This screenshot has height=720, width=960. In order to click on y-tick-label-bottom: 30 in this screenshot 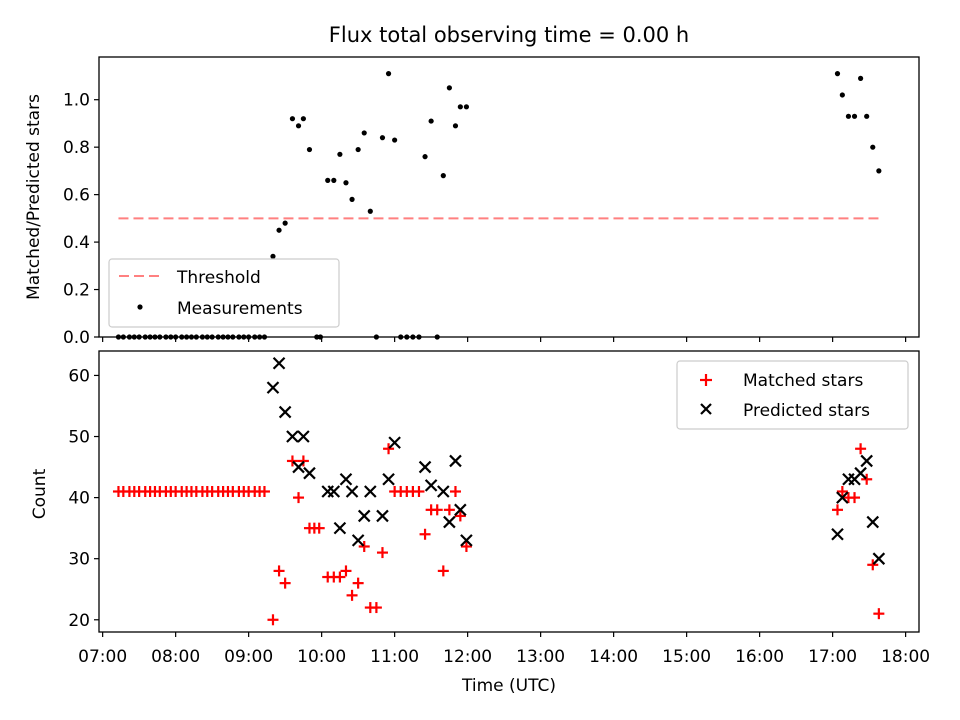, I will do `click(79, 560)`.